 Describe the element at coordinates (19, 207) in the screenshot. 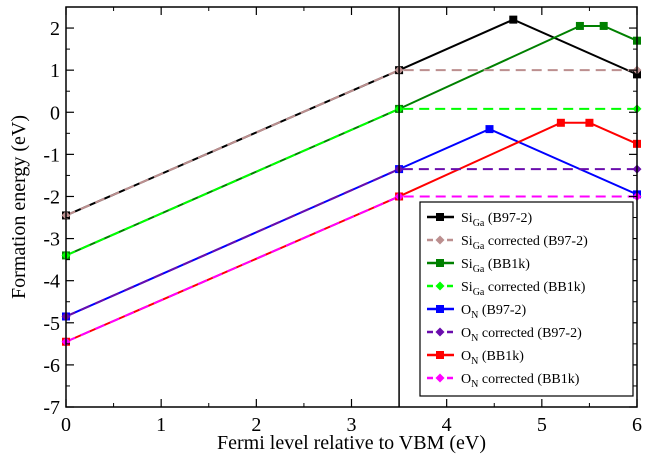

I see `y-axis-title: Formation energy (eV)` at that location.